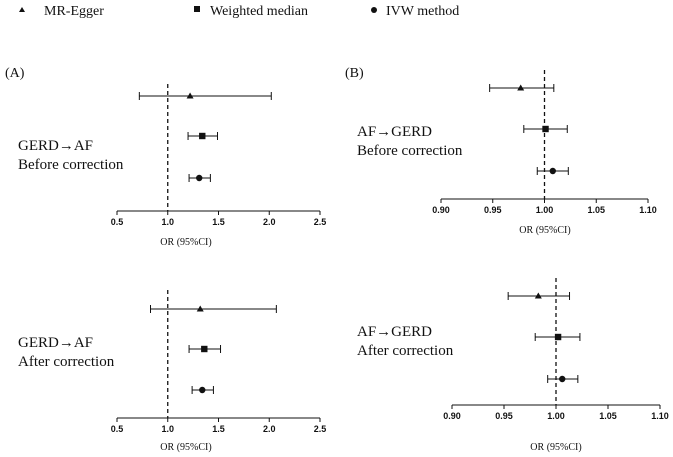 The image size is (673, 457). What do you see at coordinates (354, 73) in the screenshot?
I see `panel-label-b: (B)` at bounding box center [354, 73].